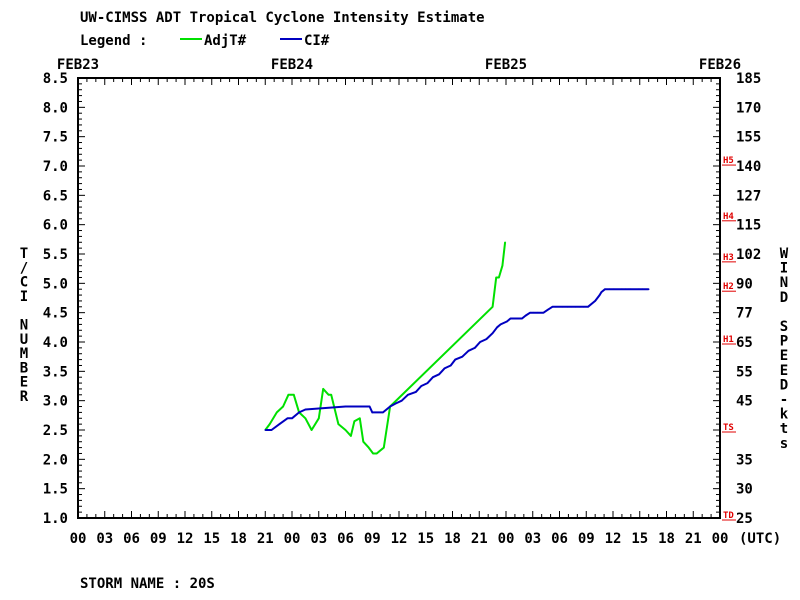  What do you see at coordinates (784, 356) in the screenshot?
I see `right-axis-label-char-7: E` at bounding box center [784, 356].